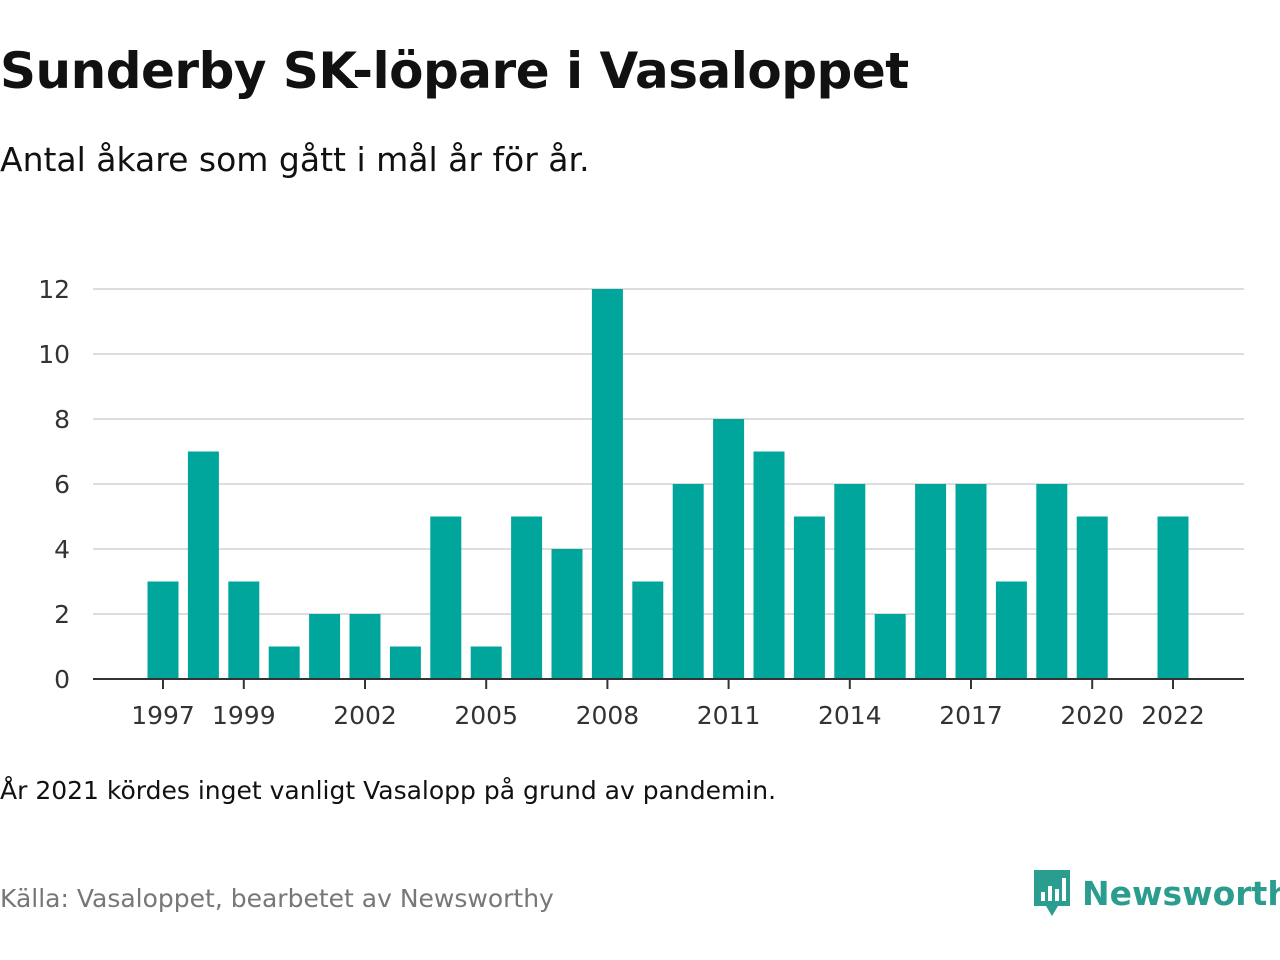 The image size is (1280, 960). Describe the element at coordinates (890, 646) in the screenshot. I see `bar-2015` at that location.